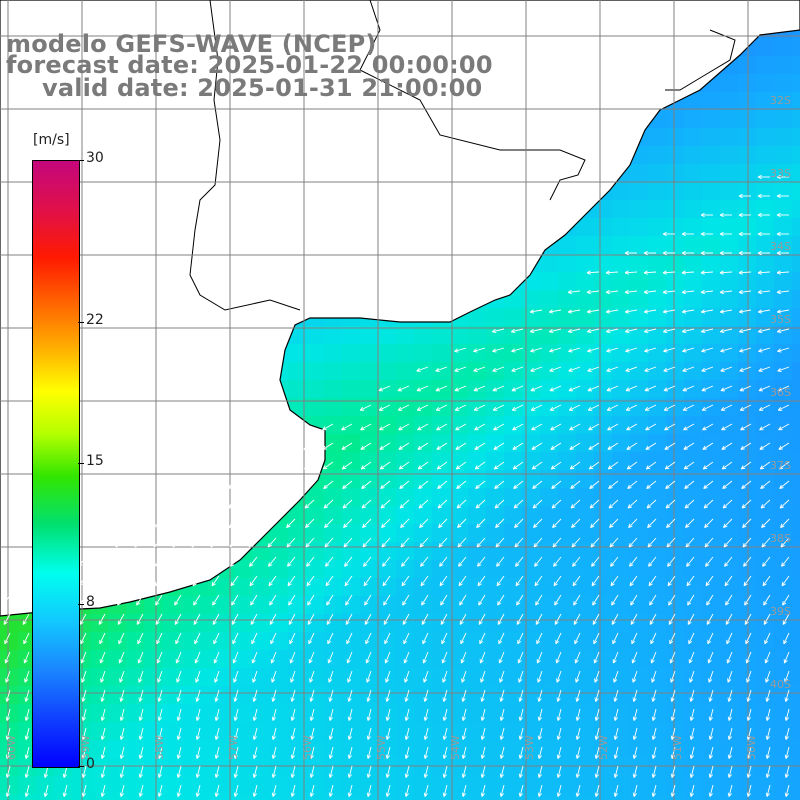 The height and width of the screenshot is (800, 800). I want to click on lagoon-shore, so click(700, 60).